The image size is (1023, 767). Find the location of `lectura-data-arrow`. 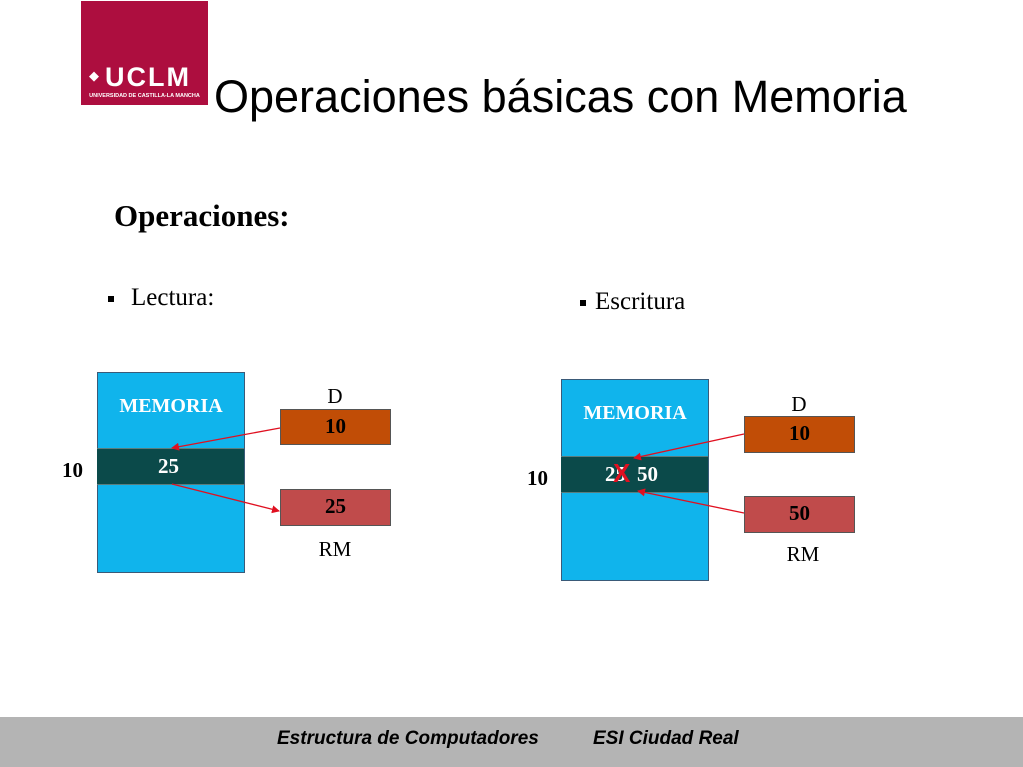

lectura-data-arrow is located at coordinates (225, 498).